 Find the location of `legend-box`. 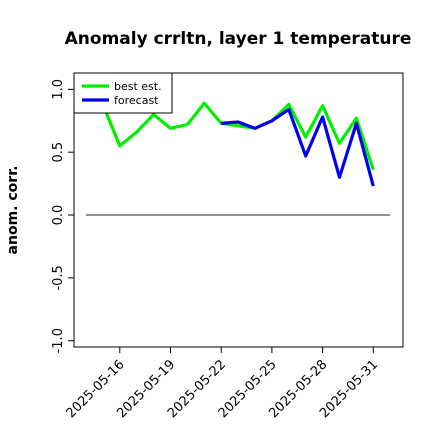

legend-box is located at coordinates (123, 93).